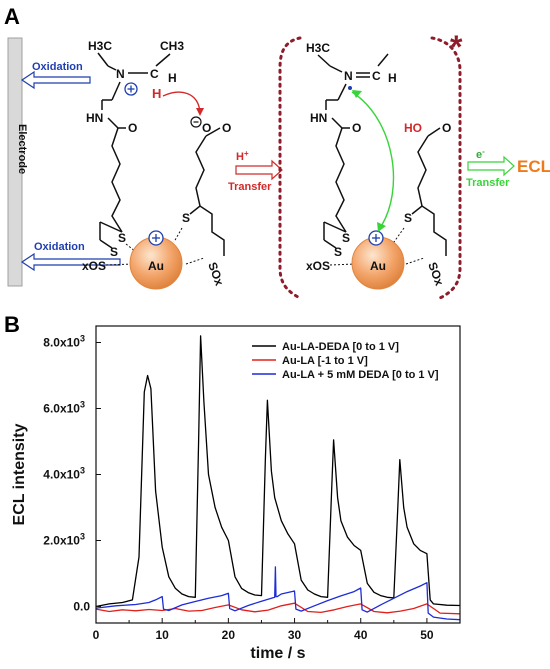 This screenshot has width=550, height=669. Describe the element at coordinates (259, 170) in the screenshot. I see `h-transfer-arrow` at that location.